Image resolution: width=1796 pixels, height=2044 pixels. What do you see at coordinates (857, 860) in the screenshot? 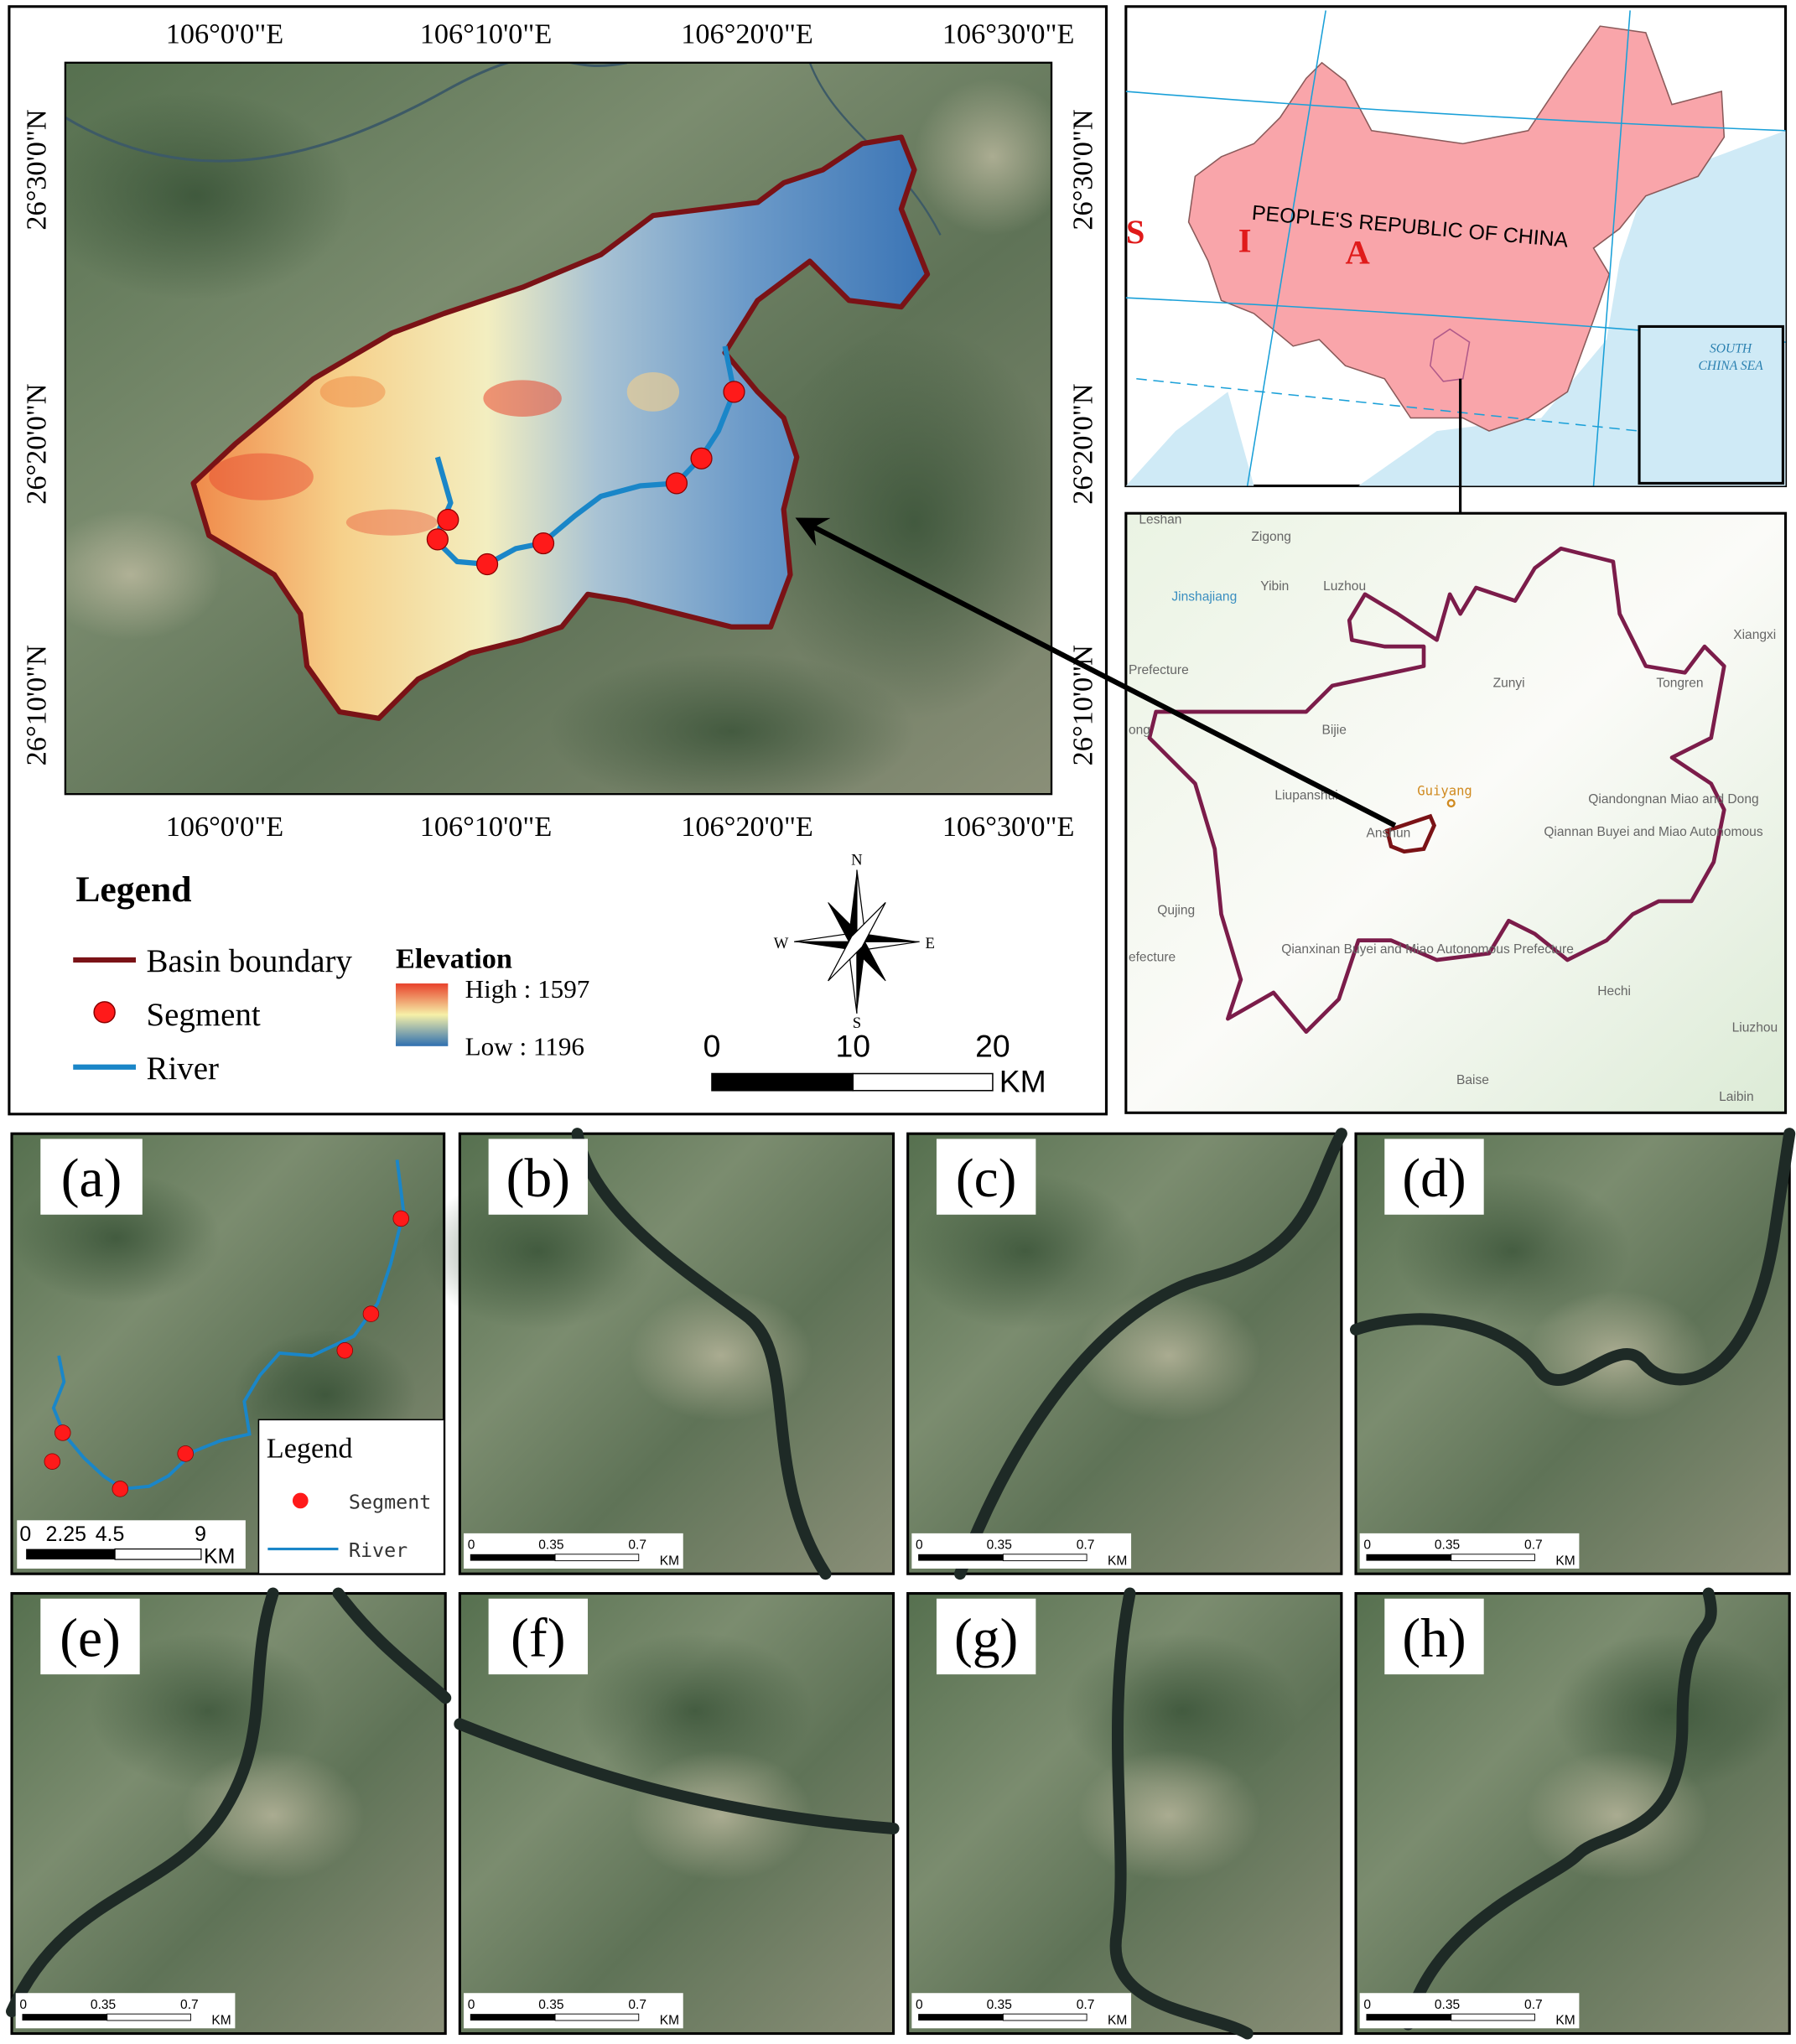
I see `compass-n: N` at bounding box center [857, 860].